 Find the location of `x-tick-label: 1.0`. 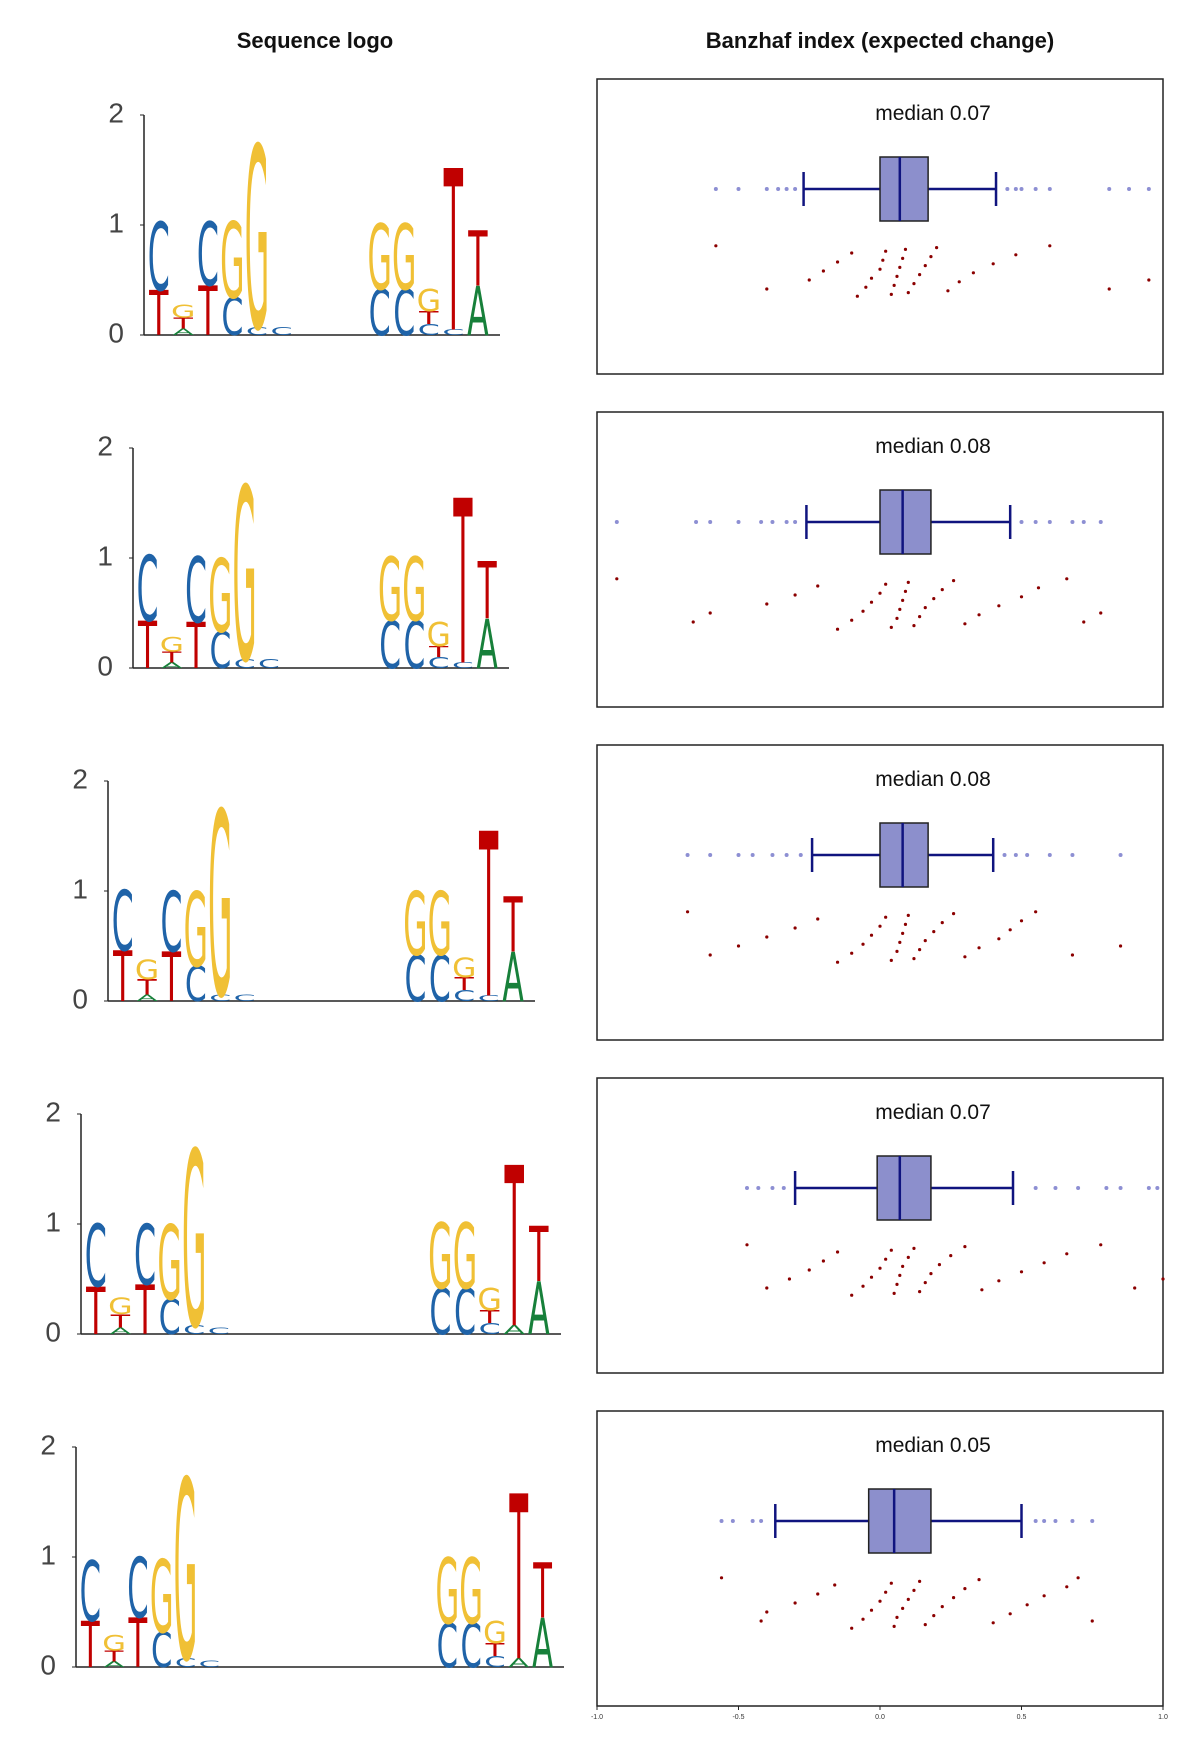

x-tick-label: 1.0 is located at coordinates (1163, 1717).